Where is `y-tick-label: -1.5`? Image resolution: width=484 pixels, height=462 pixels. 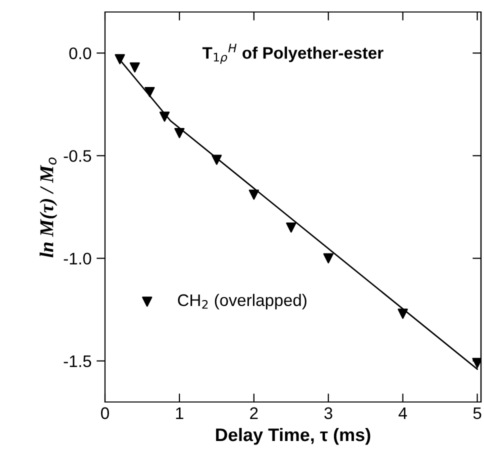
y-tick-label: -1.5 is located at coordinates (78, 362).